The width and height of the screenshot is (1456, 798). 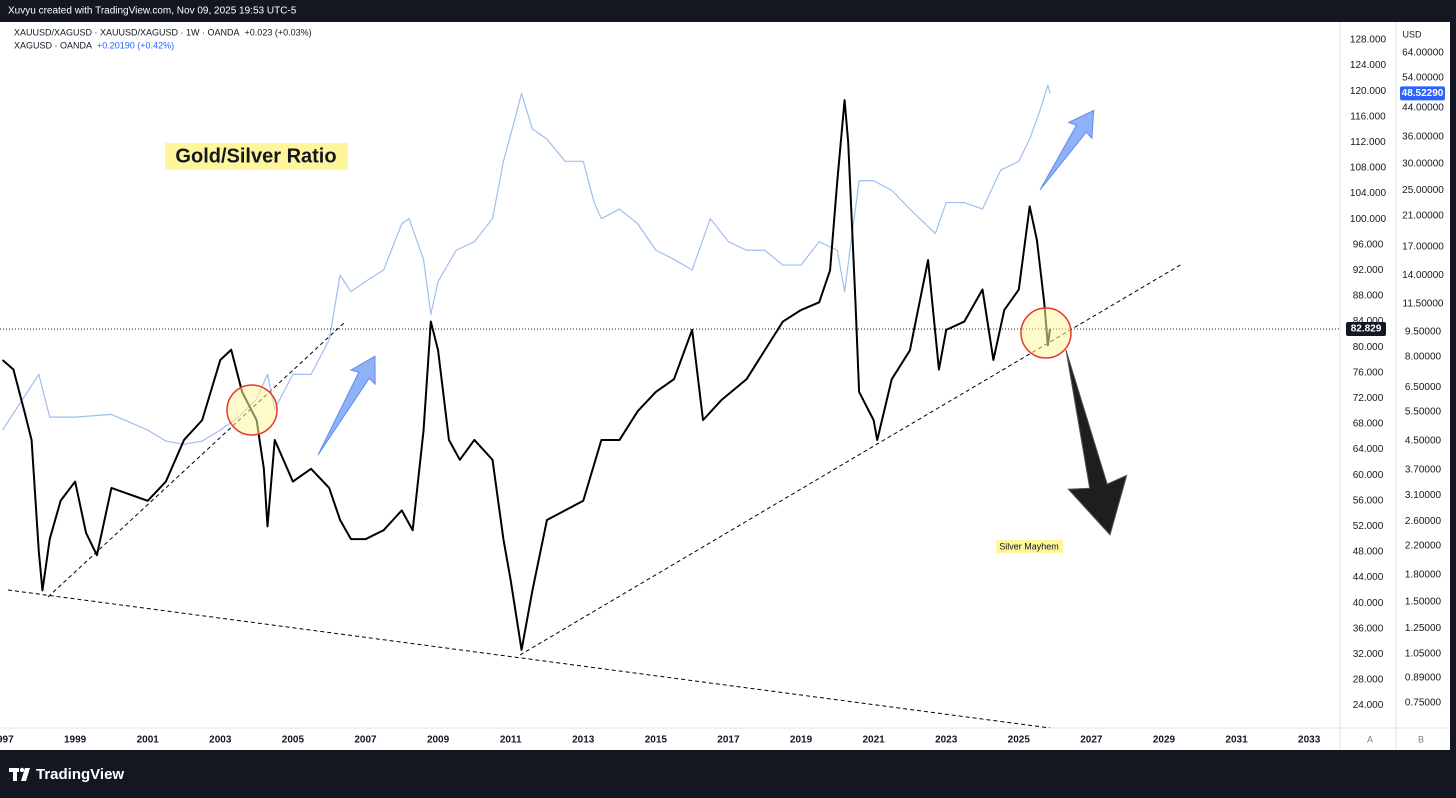 I want to click on x-tick-label: 2005, so click(x=293, y=740).